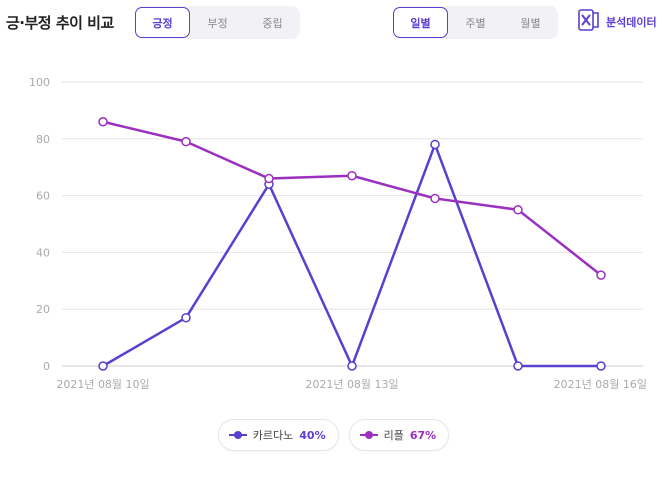 The height and width of the screenshot is (477, 667). Describe the element at coordinates (333, 23) in the screenshot. I see `header: 긍·부정 추이 비교 긍정 부정 중립 일별 주별 월별 분석데이터` at that location.